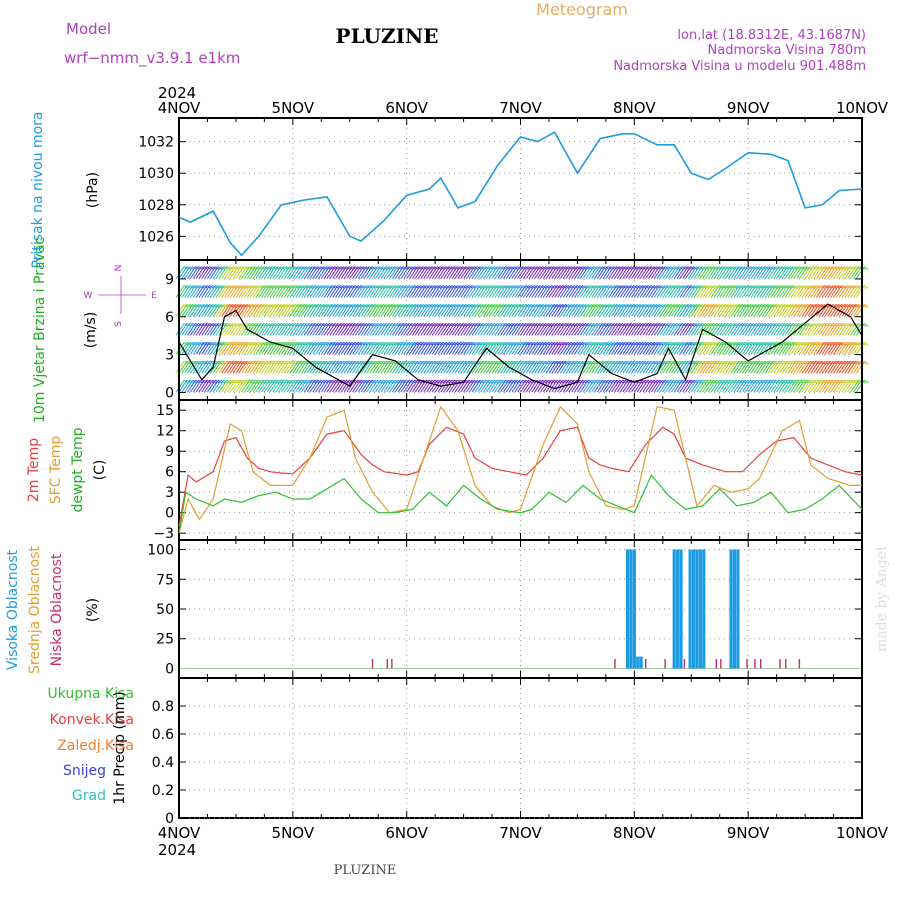 This screenshot has height=900, width=900. I want to click on wind-grid, so click(520, 330).